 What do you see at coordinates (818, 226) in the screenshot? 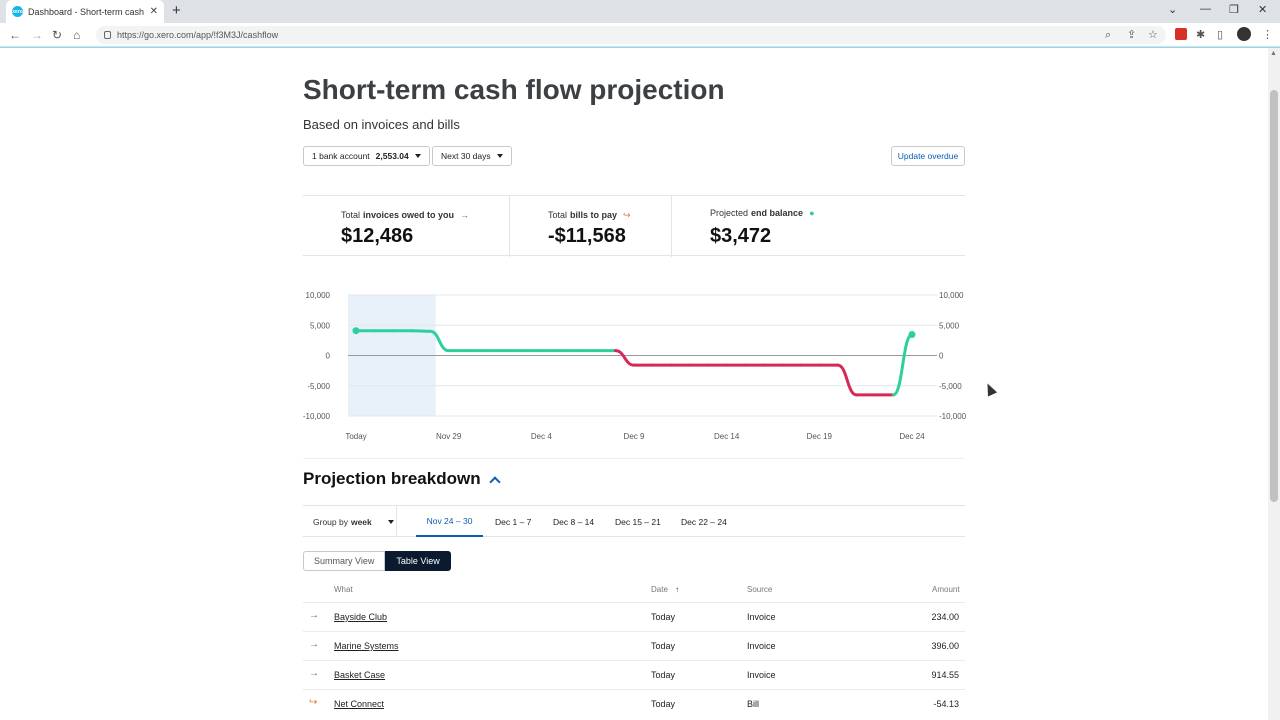
I see `summary-balance: Projected end balance ● $3,472` at bounding box center [818, 226].